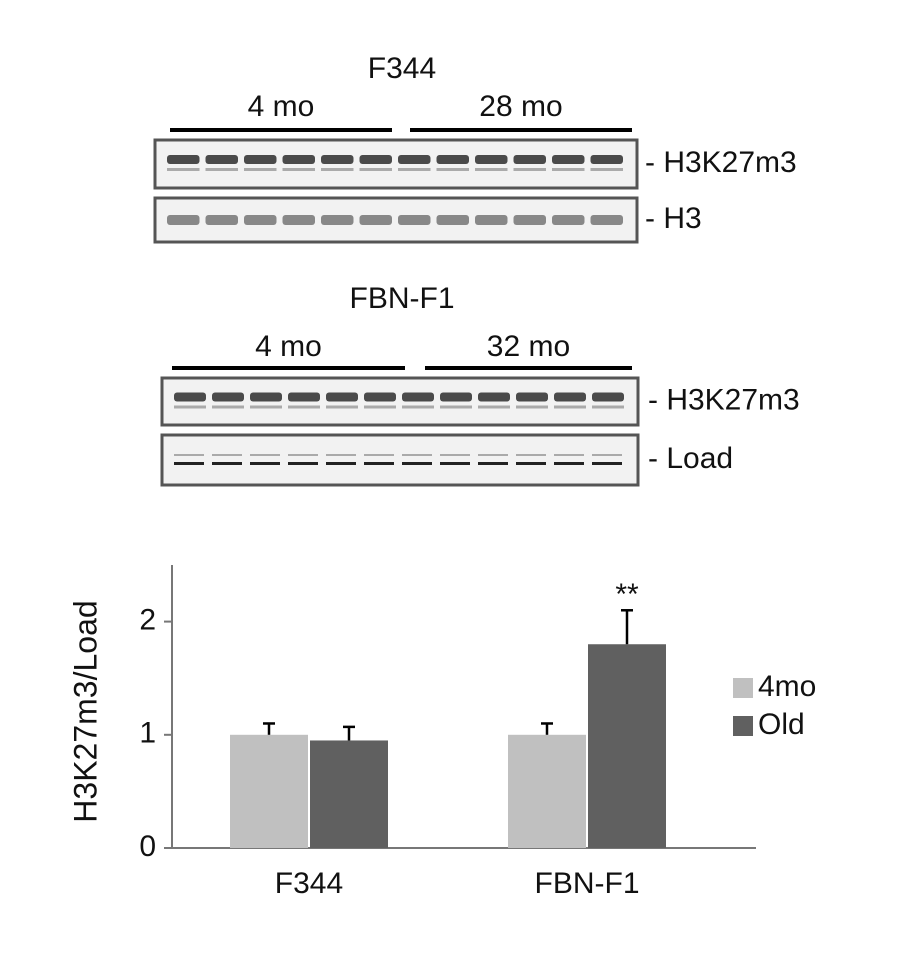 The width and height of the screenshot is (900, 962). What do you see at coordinates (85, 711) in the screenshot?
I see `y-axis-label: H3K27m3/Load` at bounding box center [85, 711].